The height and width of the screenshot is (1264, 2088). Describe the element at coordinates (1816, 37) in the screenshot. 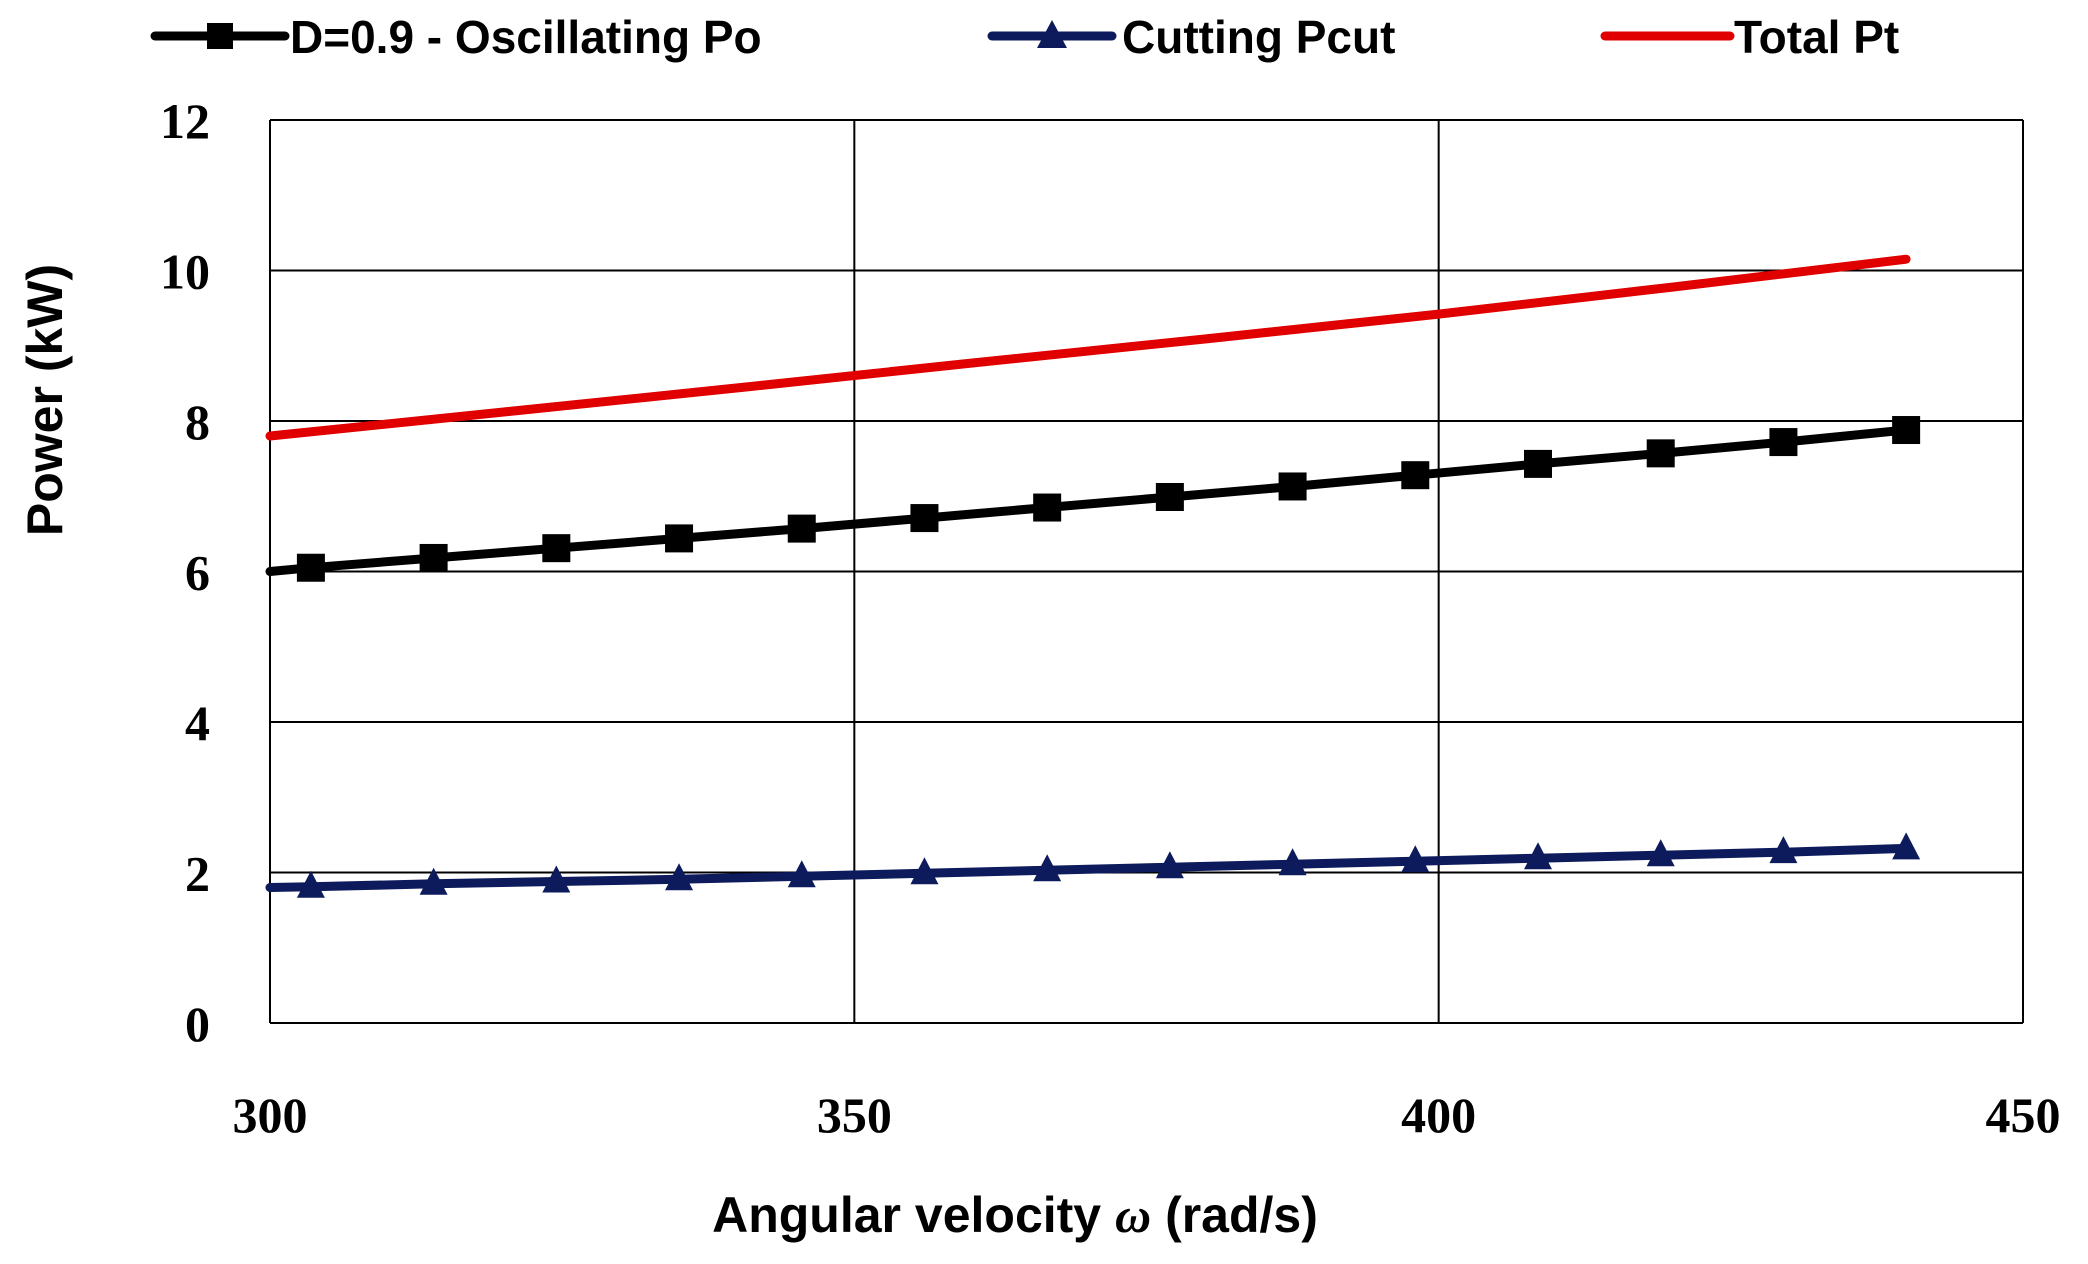

I see `legend-label-total: Total Pt` at that location.